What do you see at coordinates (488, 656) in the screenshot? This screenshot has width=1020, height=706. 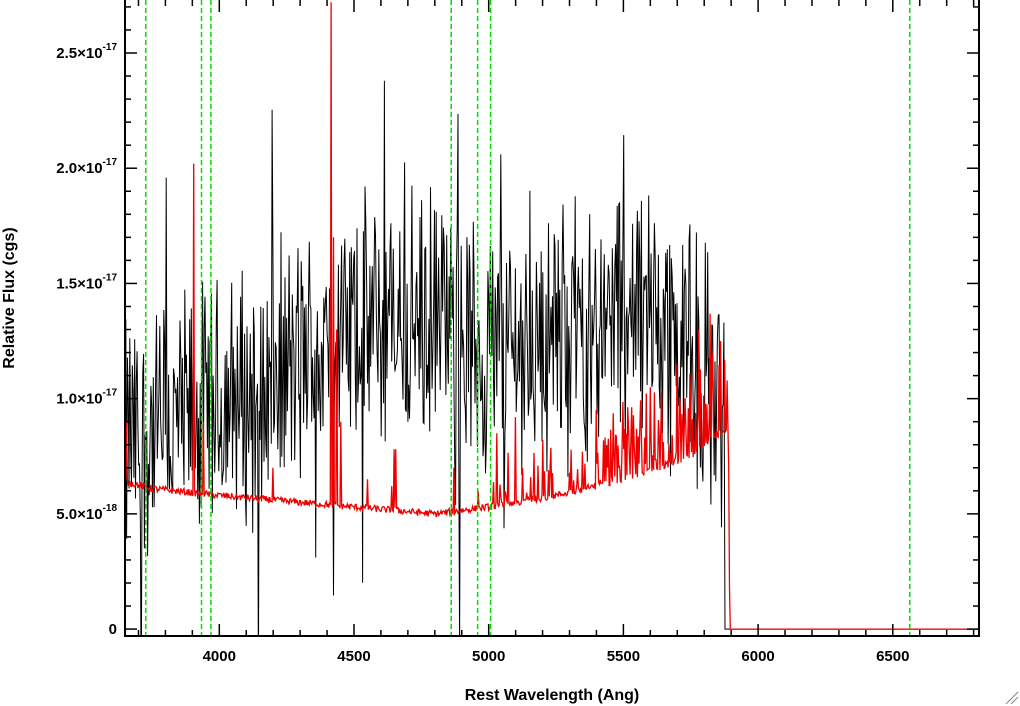 I see `x-tick-label: 5000` at bounding box center [488, 656].